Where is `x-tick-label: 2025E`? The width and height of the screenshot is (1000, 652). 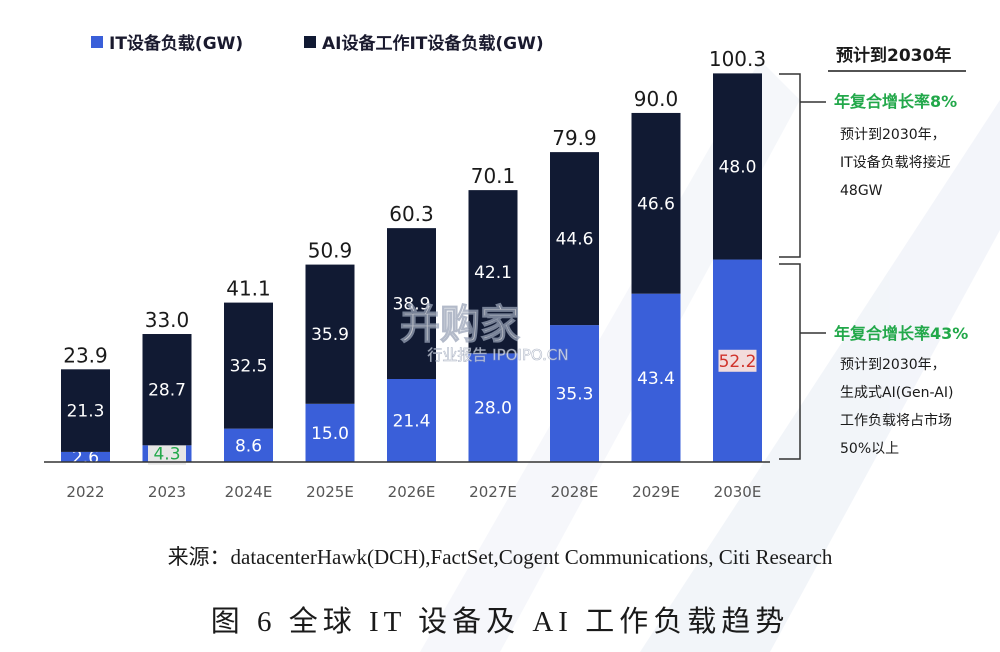 x-tick-label: 2025E is located at coordinates (330, 492).